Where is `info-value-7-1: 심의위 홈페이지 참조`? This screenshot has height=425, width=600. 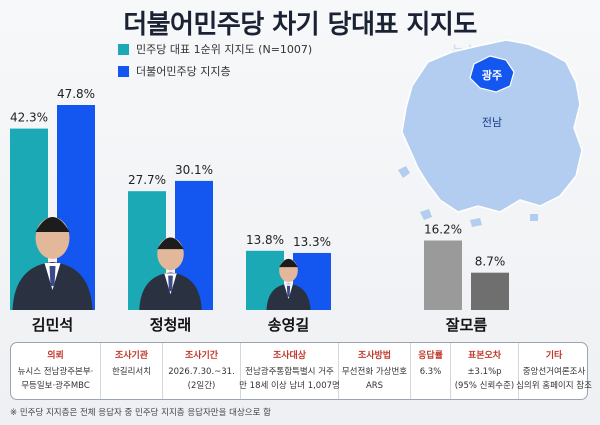 info-value-7-1: 심의위 홈페이지 참조 is located at coordinates (554, 386).